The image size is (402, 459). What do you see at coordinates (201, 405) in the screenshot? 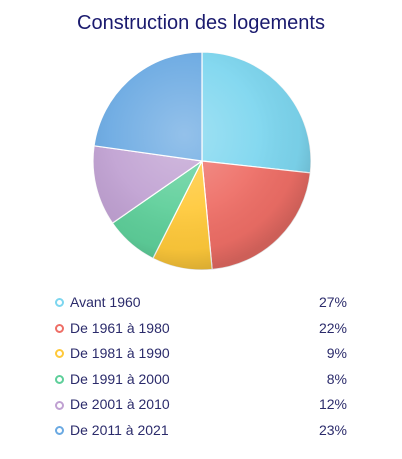
I see `legend-item: De 2001 à 2010 12%` at bounding box center [201, 405].